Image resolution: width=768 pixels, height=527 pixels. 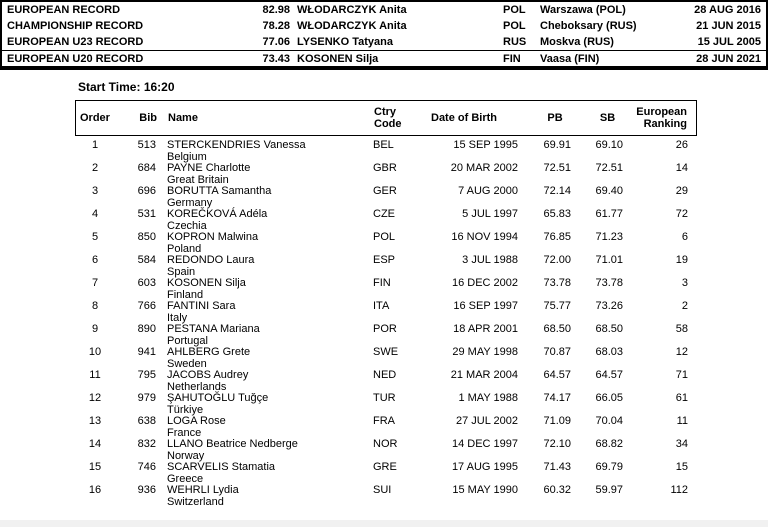 What do you see at coordinates (514, 26) in the screenshot?
I see `record-nationality: POL` at bounding box center [514, 26].